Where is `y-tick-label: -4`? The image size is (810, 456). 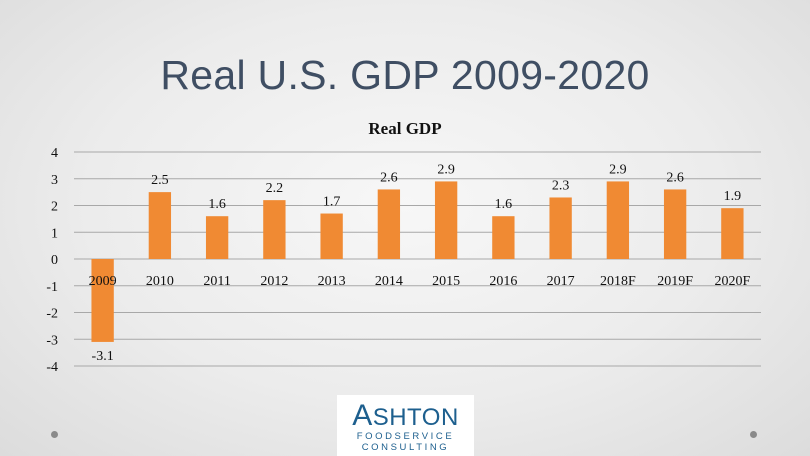 y-tick-label: -4 is located at coordinates (52, 367).